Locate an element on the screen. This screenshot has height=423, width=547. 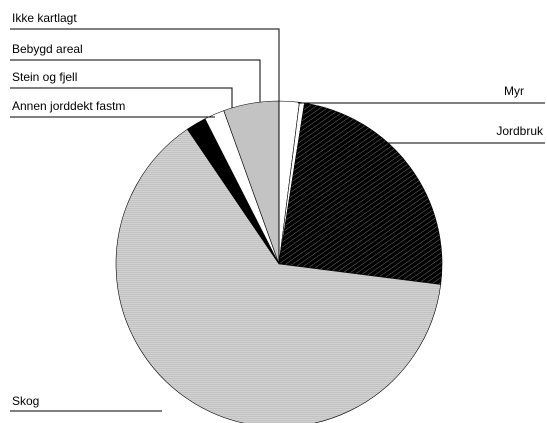
label-annen-jorddekt-fastm: Annen jorddekt fastm is located at coordinates (68, 106).